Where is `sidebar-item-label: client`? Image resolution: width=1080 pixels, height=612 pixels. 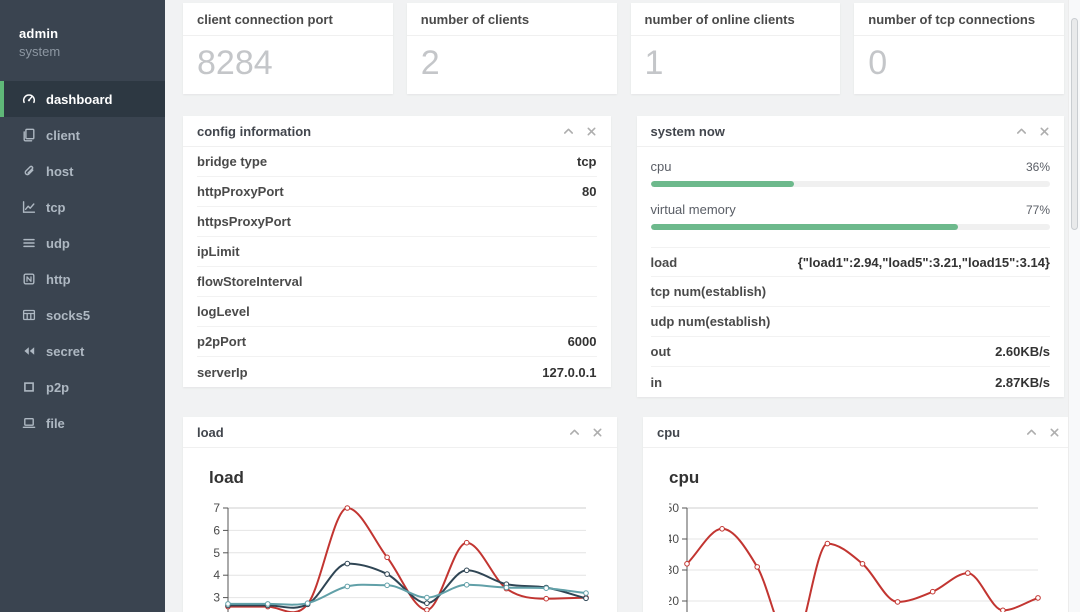
sidebar-item-label: client is located at coordinates (63, 135).